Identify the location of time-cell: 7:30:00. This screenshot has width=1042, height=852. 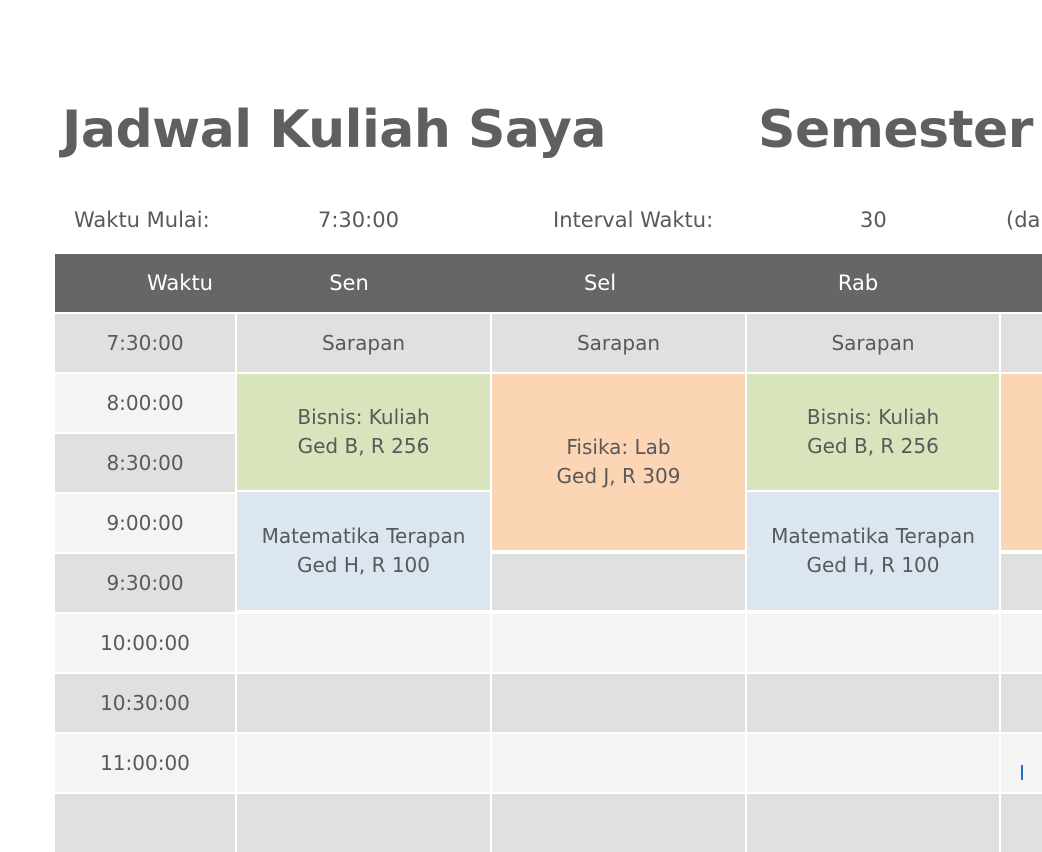
(145, 343).